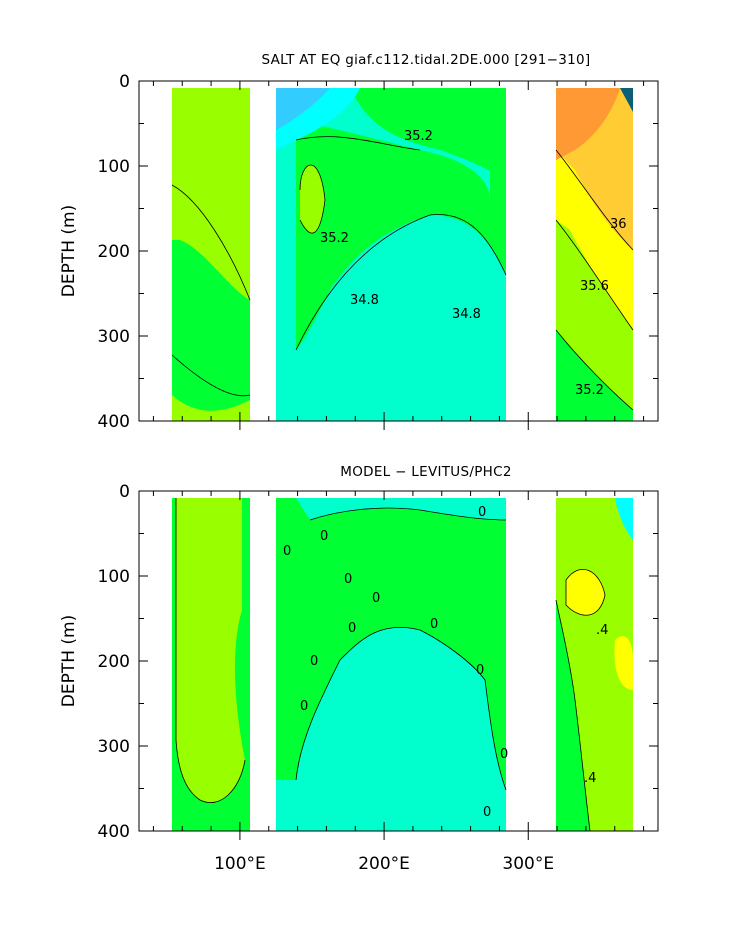  What do you see at coordinates (114, 577) in the screenshot?
I see `bottom-y-tick-label: 100` at bounding box center [114, 577].